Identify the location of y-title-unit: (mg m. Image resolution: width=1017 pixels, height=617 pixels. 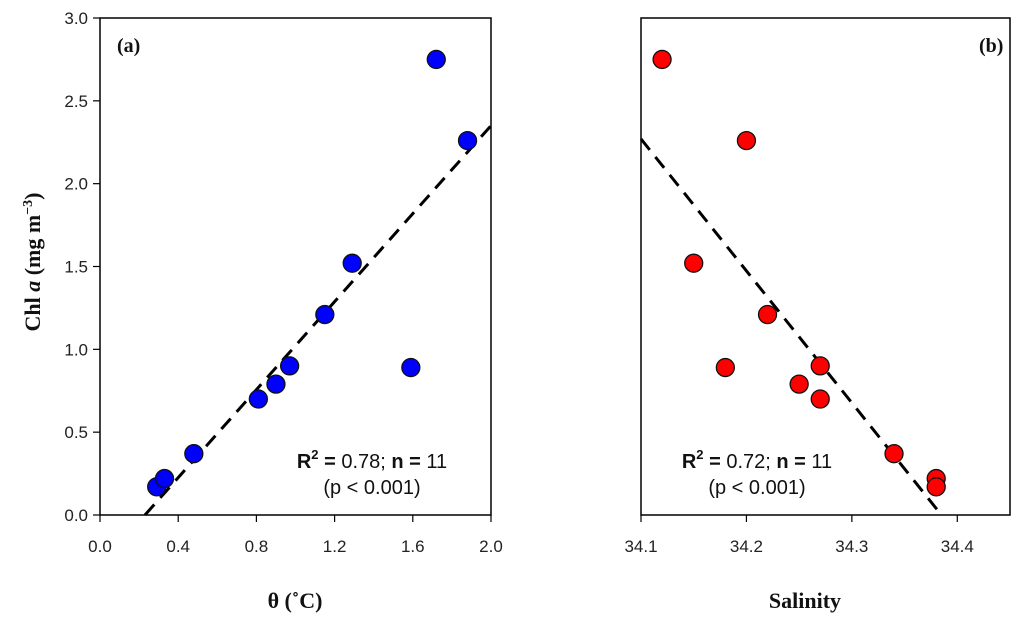
(32, 248).